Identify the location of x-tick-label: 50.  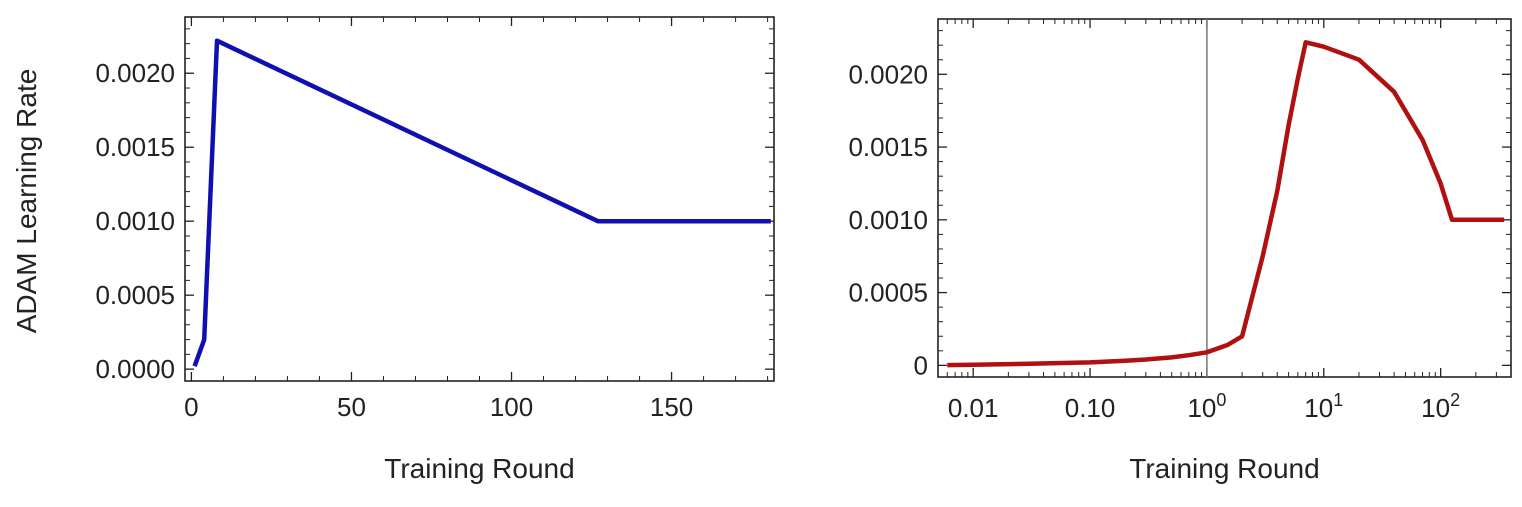
(351, 407).